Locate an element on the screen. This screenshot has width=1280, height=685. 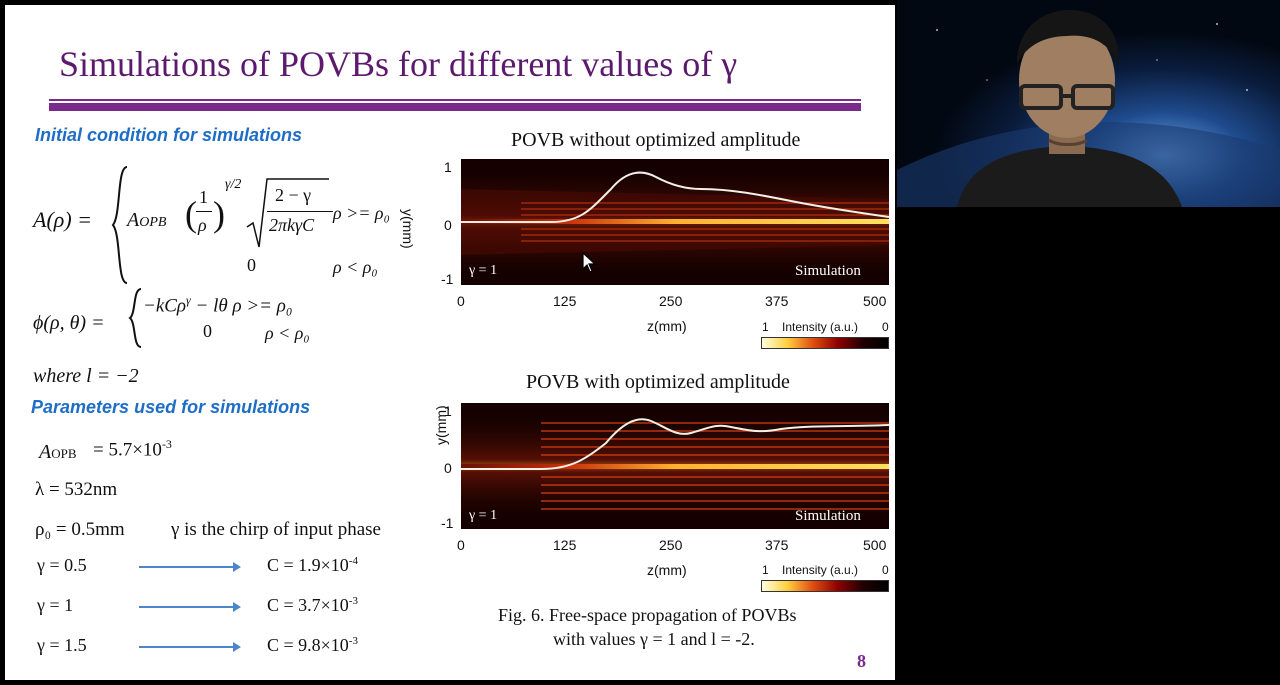
eq-phi-brace is located at coordinates (135, 318).